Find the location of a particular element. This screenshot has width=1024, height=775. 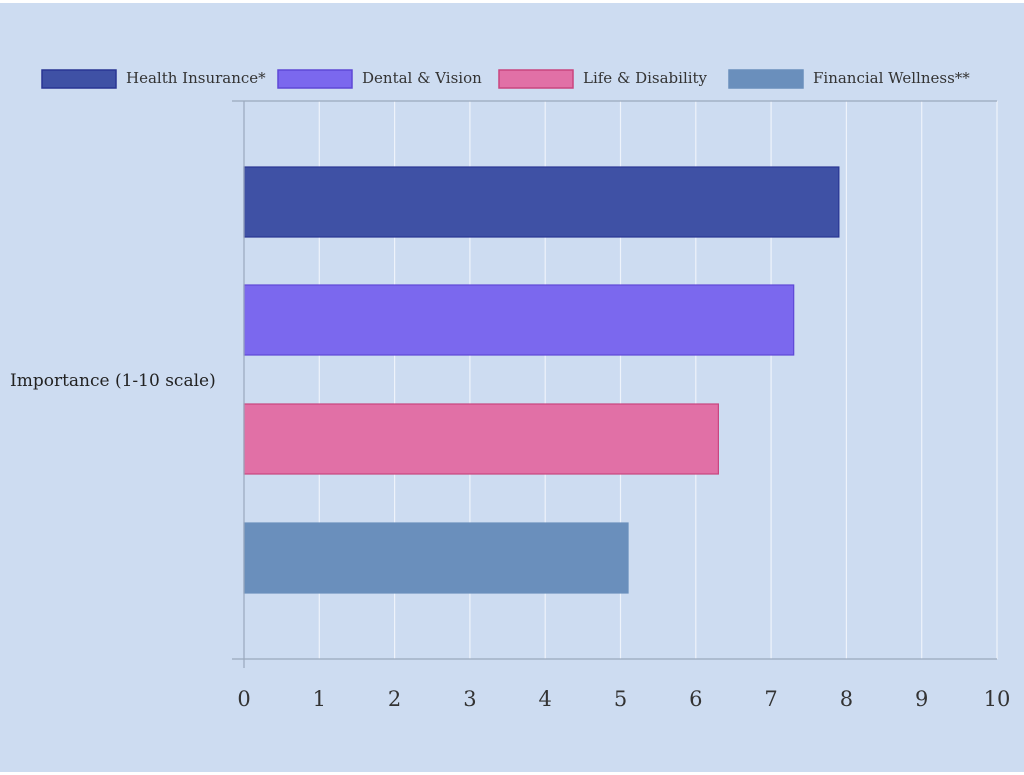

x-tick-label-8: 8 is located at coordinates (846, 699).